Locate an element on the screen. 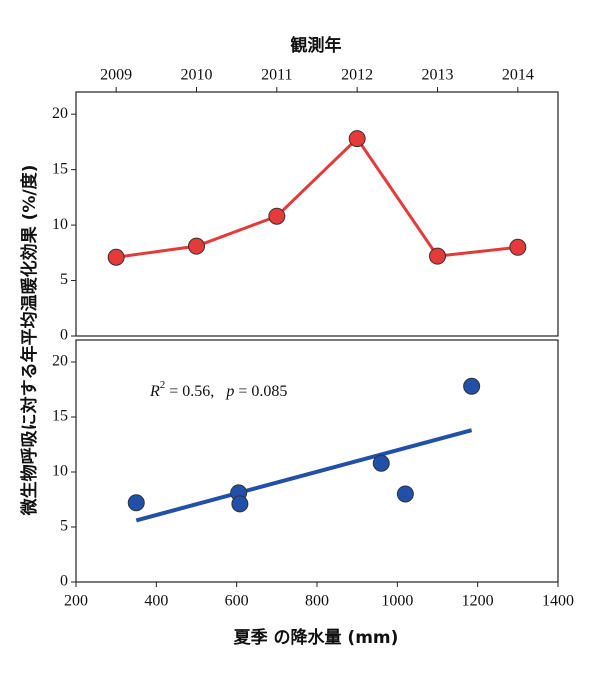 This screenshot has width=590, height=681. x-tick-label: 800 is located at coordinates (317, 601).